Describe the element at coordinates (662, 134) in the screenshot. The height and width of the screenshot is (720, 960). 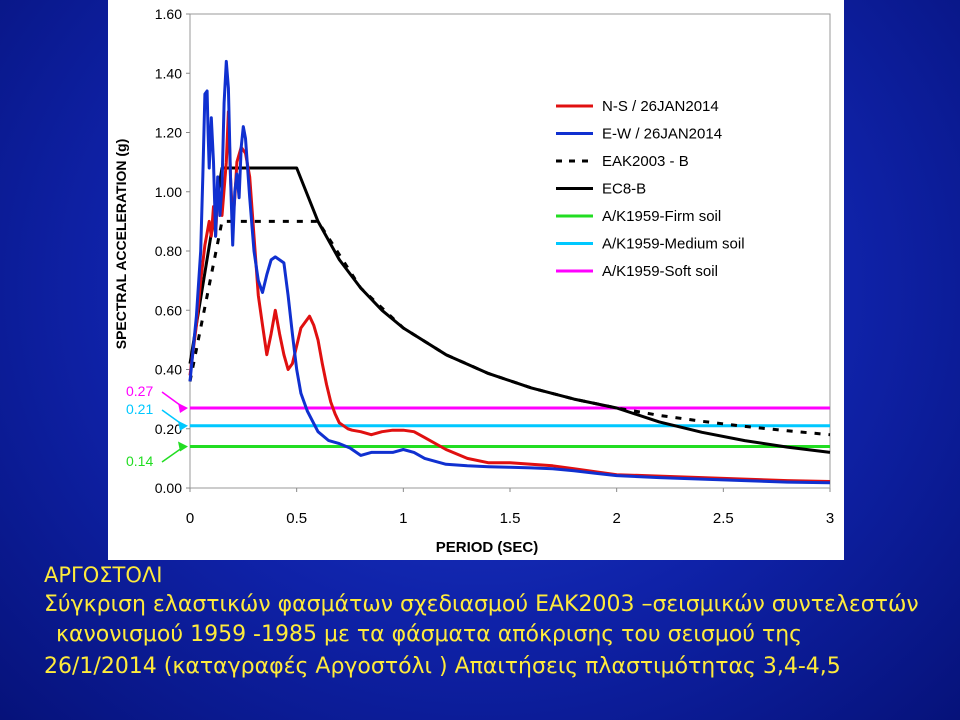
I see `legend-entry: E-W / 26JAN2014` at that location.